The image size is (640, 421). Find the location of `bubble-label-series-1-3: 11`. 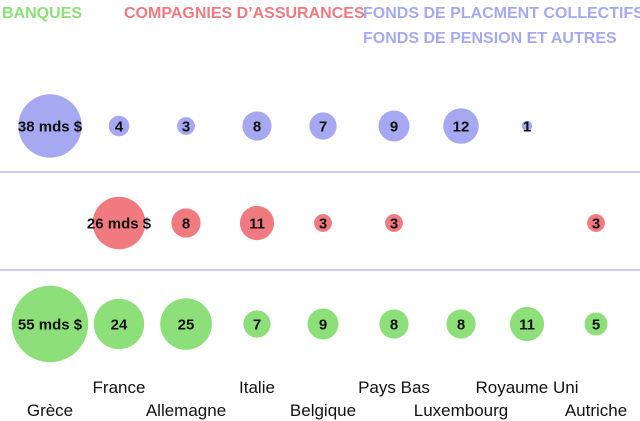

bubble-label-series-1-3: 11 is located at coordinates (257, 224).